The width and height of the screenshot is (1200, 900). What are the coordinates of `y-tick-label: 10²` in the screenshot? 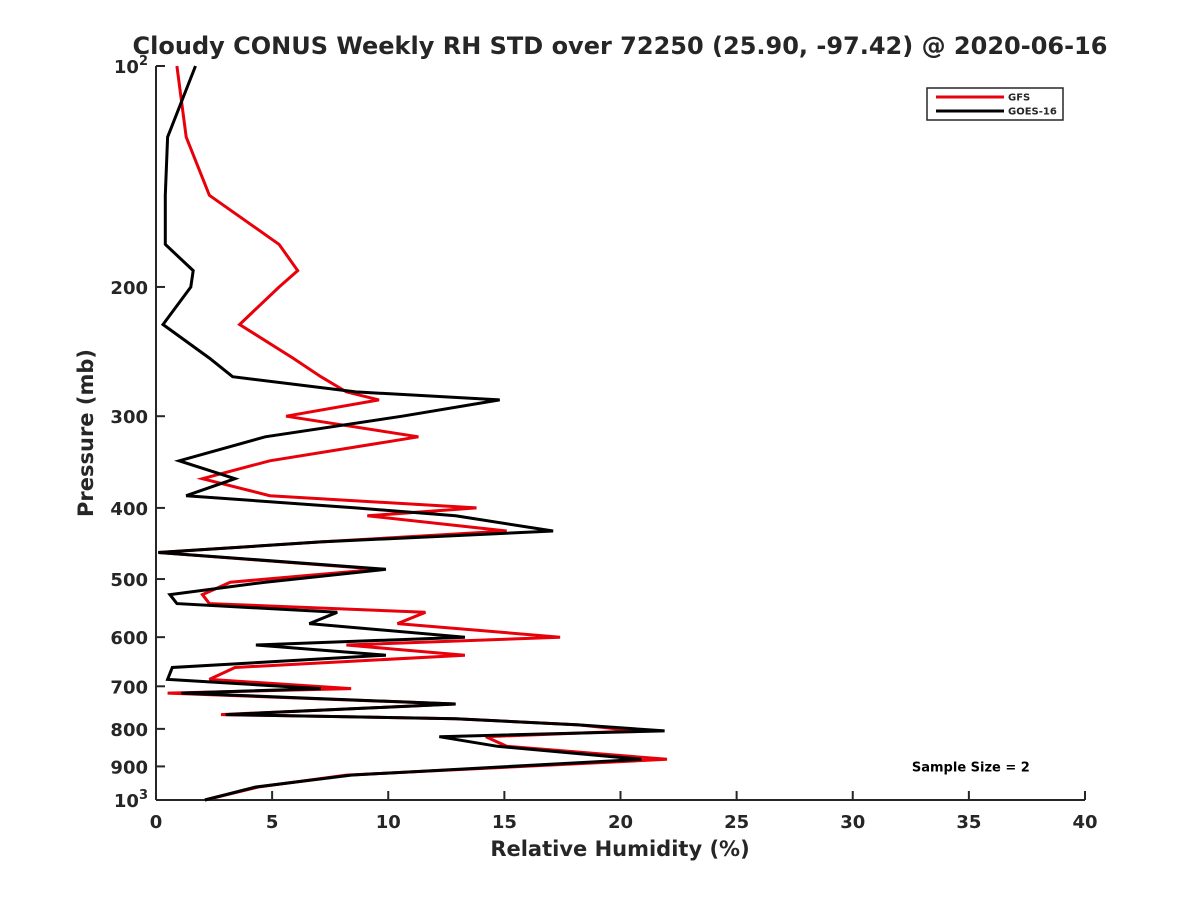 It's located at (131, 66).